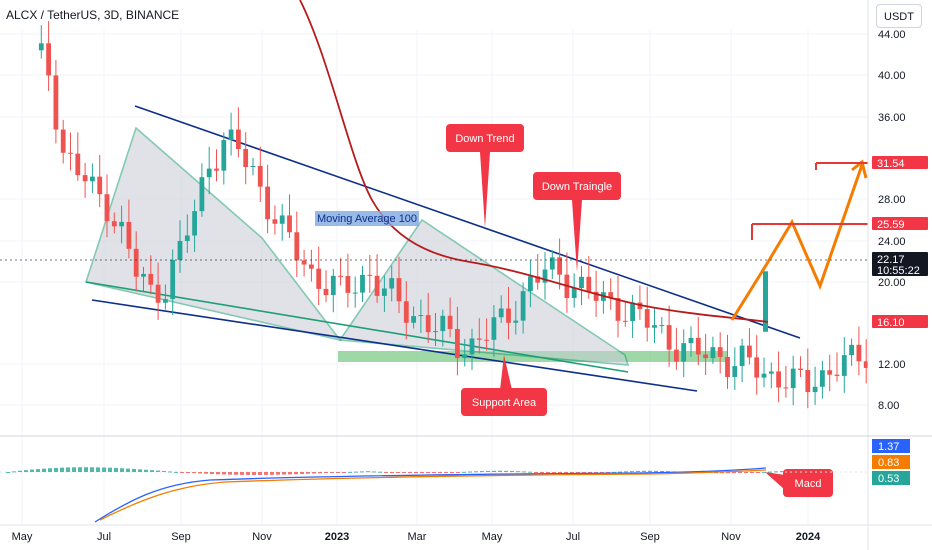  I want to click on indicator-label-box, so click(891, 478).